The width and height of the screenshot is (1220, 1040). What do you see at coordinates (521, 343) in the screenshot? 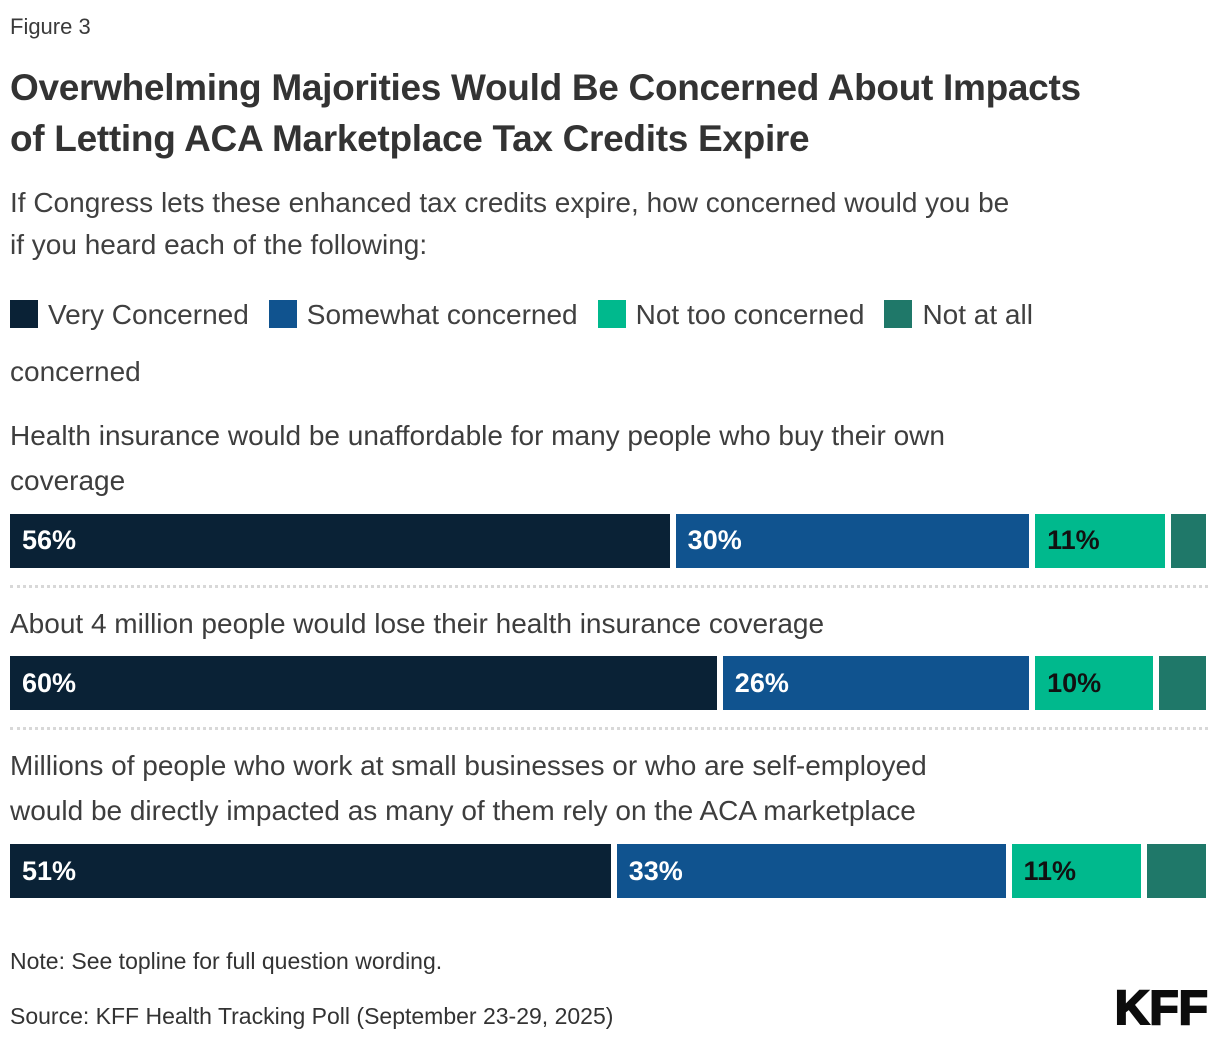
I see `legend-item: Not at all concerned` at bounding box center [521, 343].